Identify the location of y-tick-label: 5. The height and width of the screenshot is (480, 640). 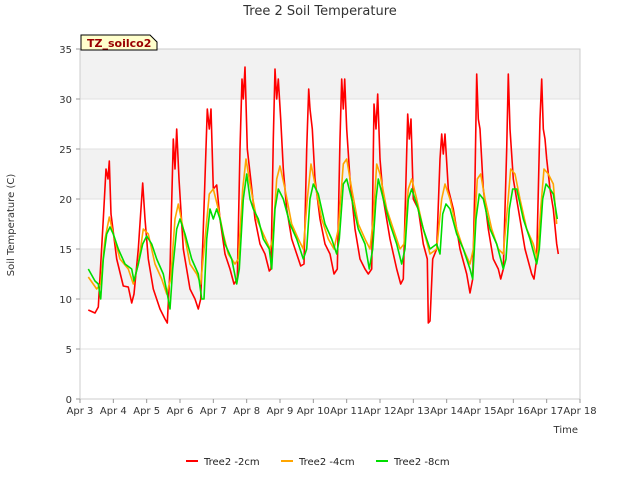
(69, 350).